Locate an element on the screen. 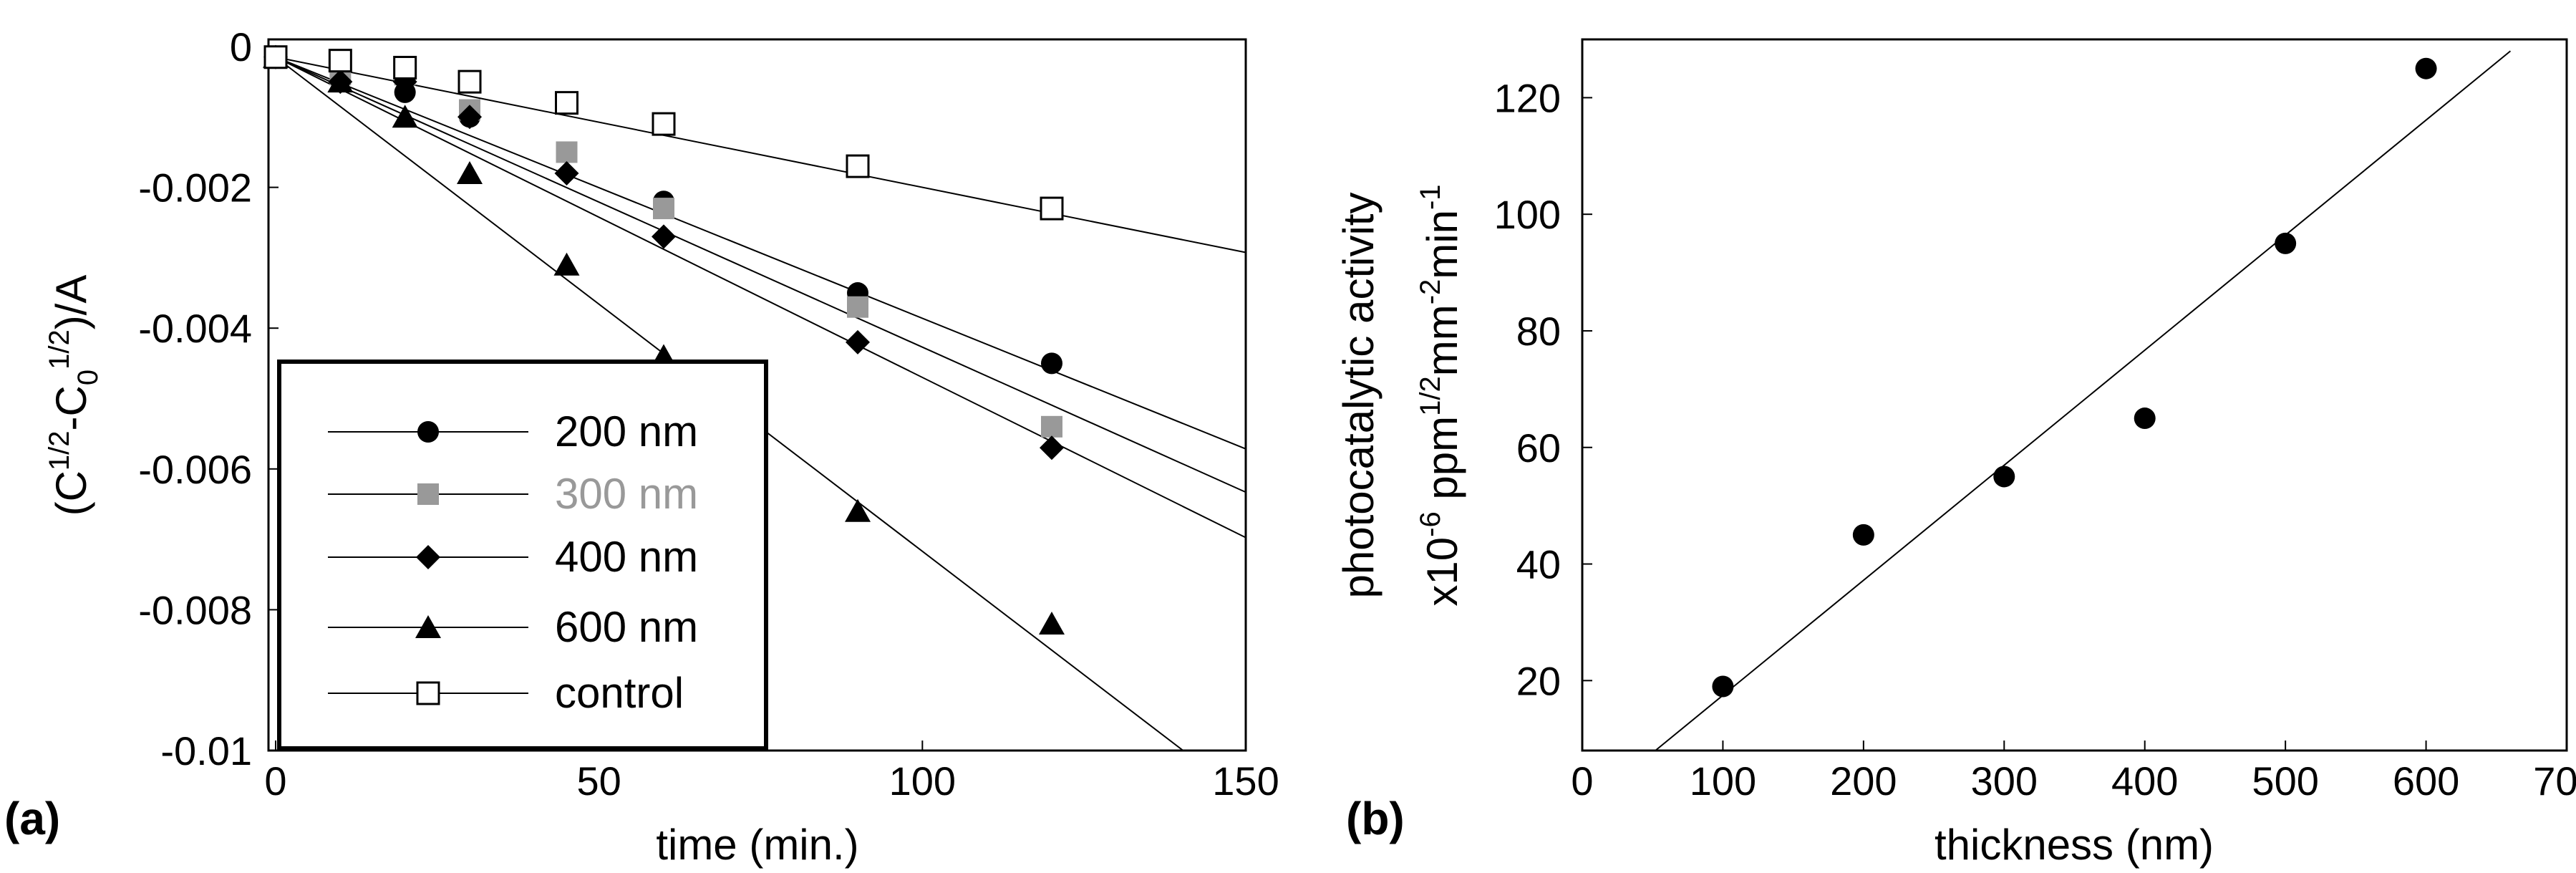  y-tick-label: 100 is located at coordinates (1527, 214).